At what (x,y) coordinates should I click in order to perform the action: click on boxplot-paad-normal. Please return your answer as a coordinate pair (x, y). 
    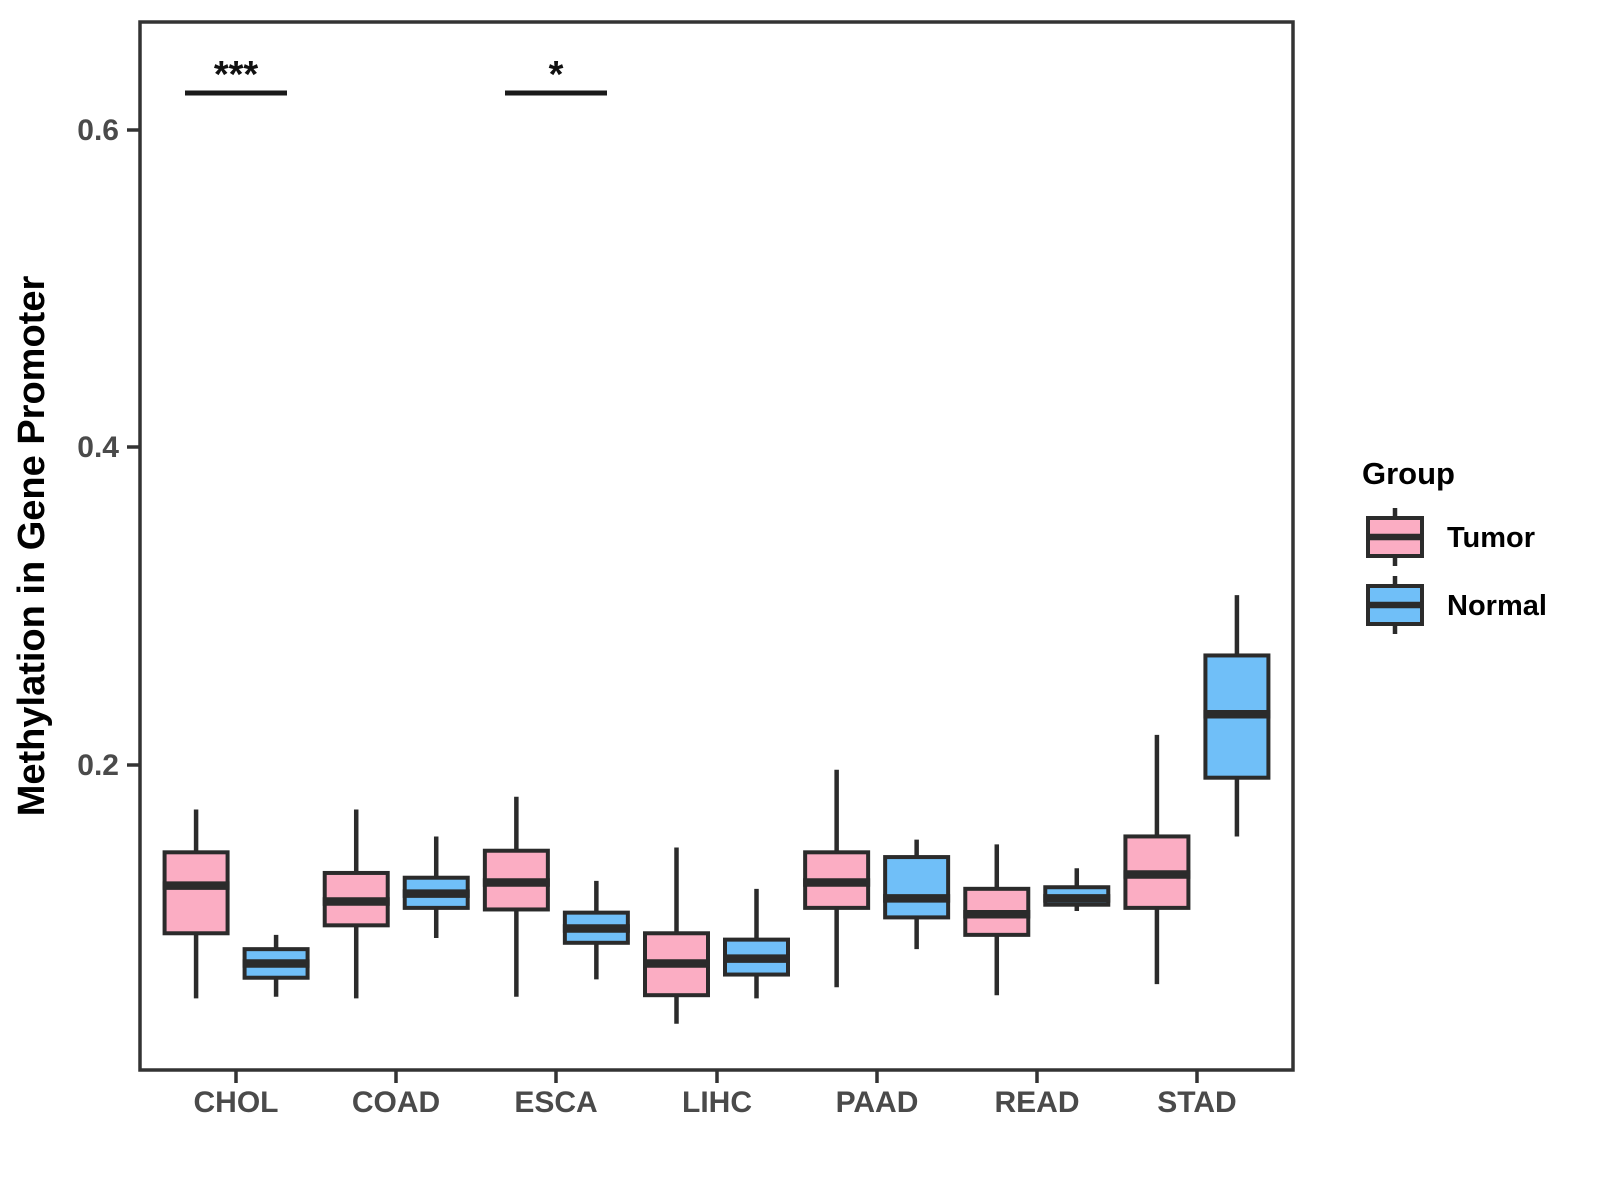
    Looking at the image, I should click on (917, 894).